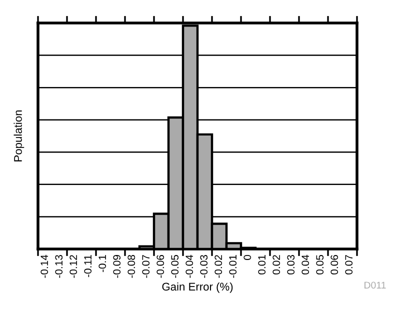 The width and height of the screenshot is (394, 321). Describe the element at coordinates (306, 264) in the screenshot. I see `x-tick-label: 0.04` at that location.